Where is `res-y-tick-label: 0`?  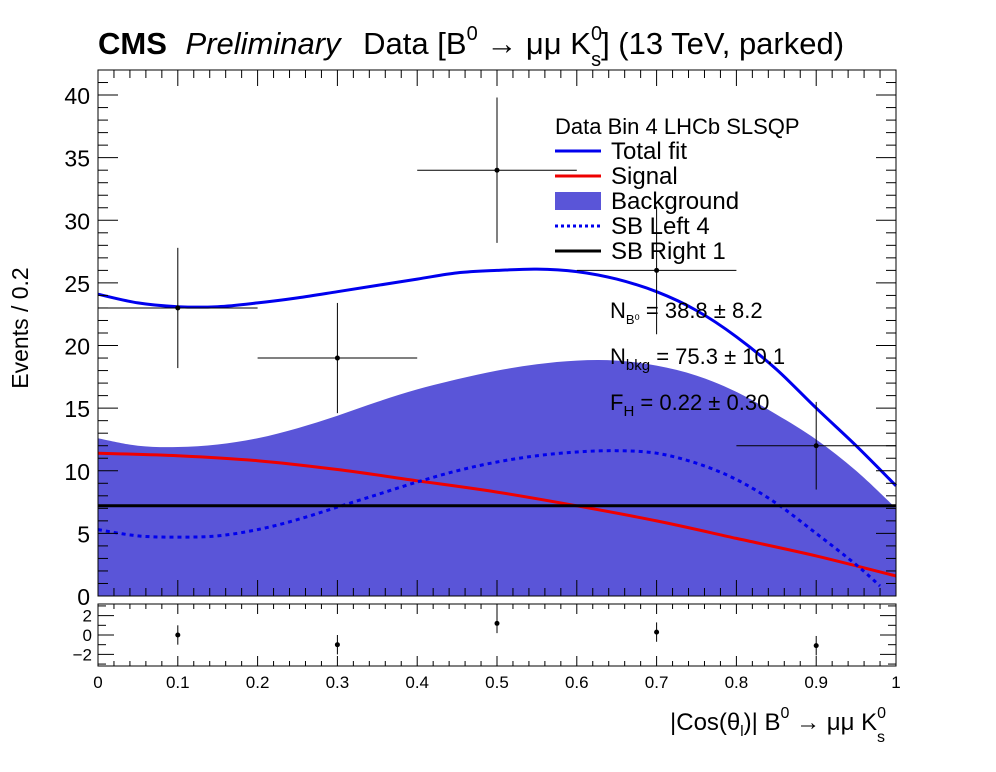
res-y-tick-label: 0 is located at coordinates (87, 635).